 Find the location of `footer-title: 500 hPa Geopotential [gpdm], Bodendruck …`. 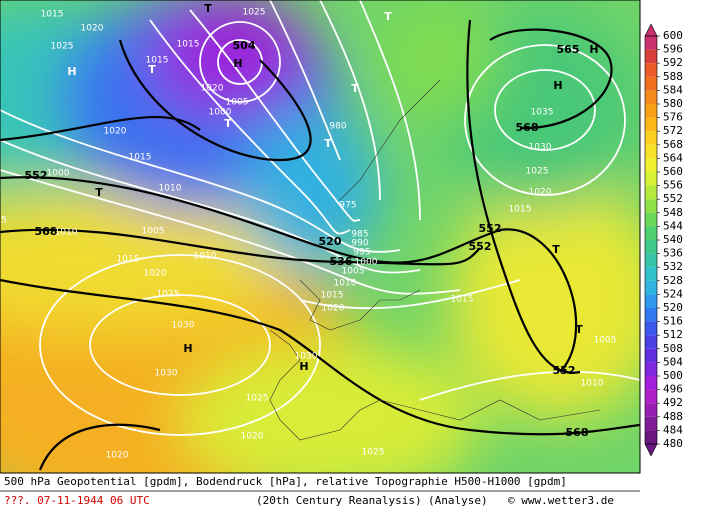

footer-title: 500 hPa Geopotential [gpdm], Bodendruck … is located at coordinates (285, 481).